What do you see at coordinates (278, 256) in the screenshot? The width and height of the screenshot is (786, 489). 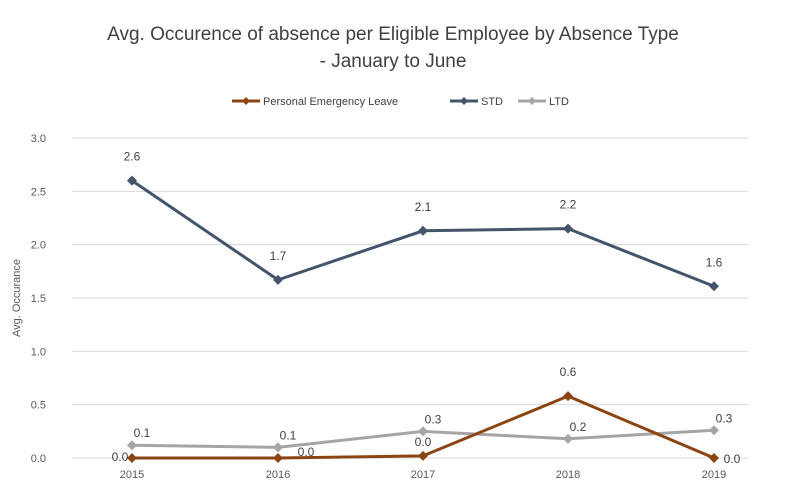 I see `data-label: 1.7` at bounding box center [278, 256].